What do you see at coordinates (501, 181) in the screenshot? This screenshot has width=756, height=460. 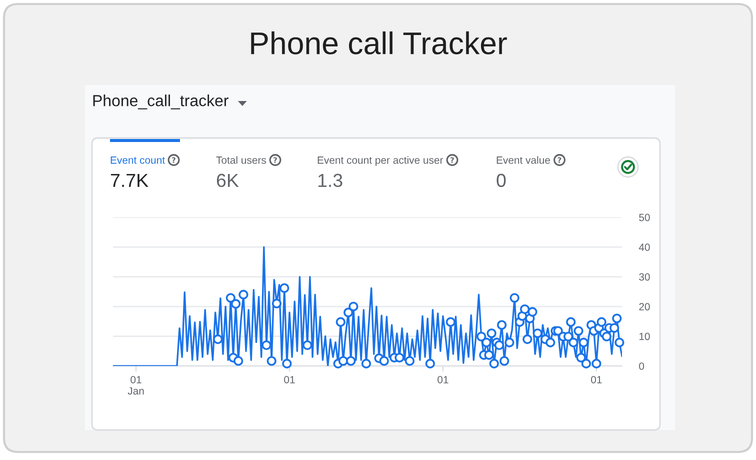 I see `text: 0` at bounding box center [501, 181].